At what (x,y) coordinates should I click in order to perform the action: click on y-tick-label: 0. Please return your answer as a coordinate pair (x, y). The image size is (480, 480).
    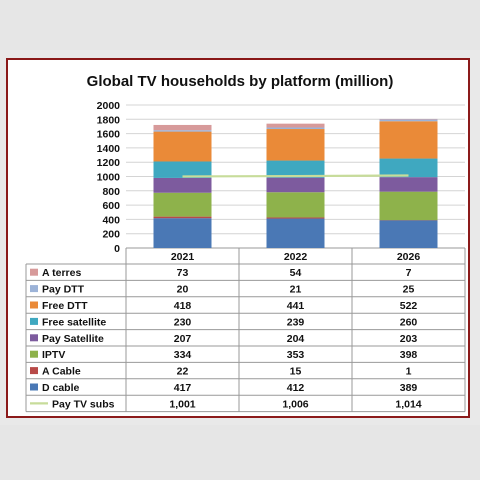
    Looking at the image, I should click on (117, 249).